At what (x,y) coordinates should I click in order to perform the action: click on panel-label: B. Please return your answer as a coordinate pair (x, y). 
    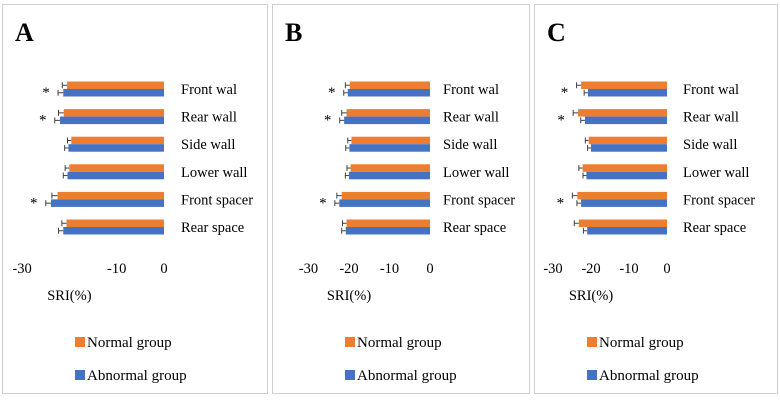
    Looking at the image, I should click on (293, 32).